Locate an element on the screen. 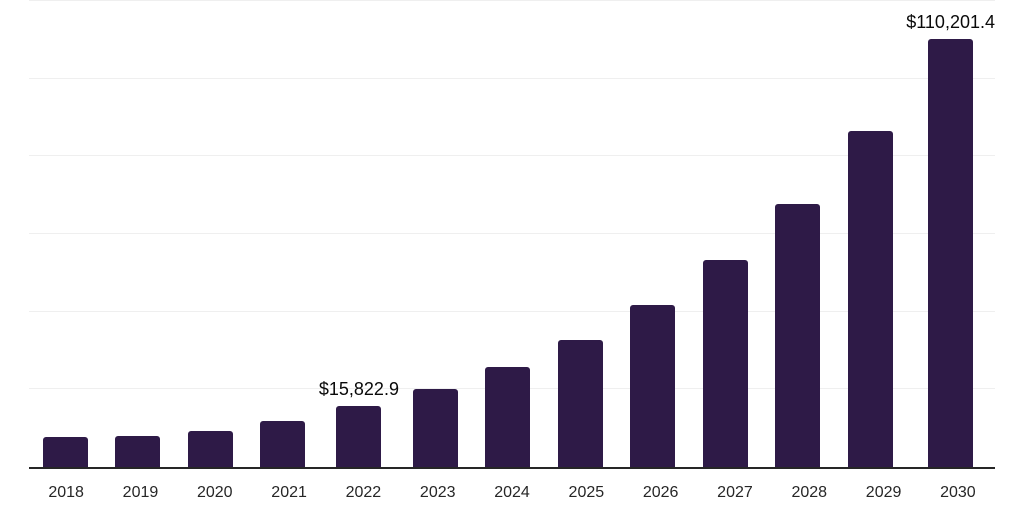 The width and height of the screenshot is (1024, 512). bar-column-2018 is located at coordinates (65, 234).